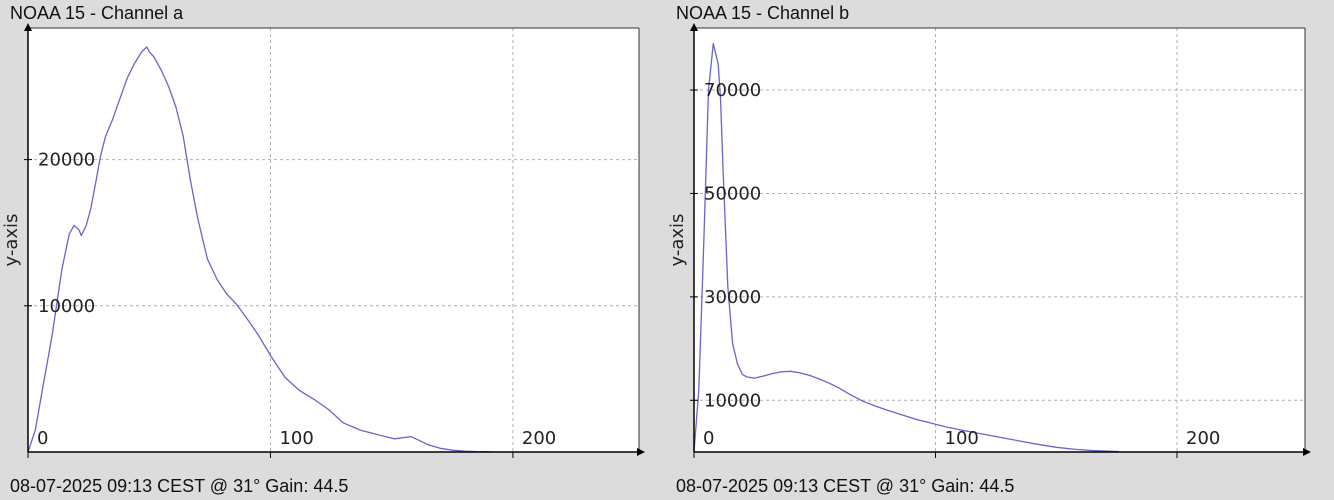 Image resolution: width=1334 pixels, height=500 pixels. Describe the element at coordinates (732, 90) in the screenshot. I see `y-tick-label: 70000` at that location.